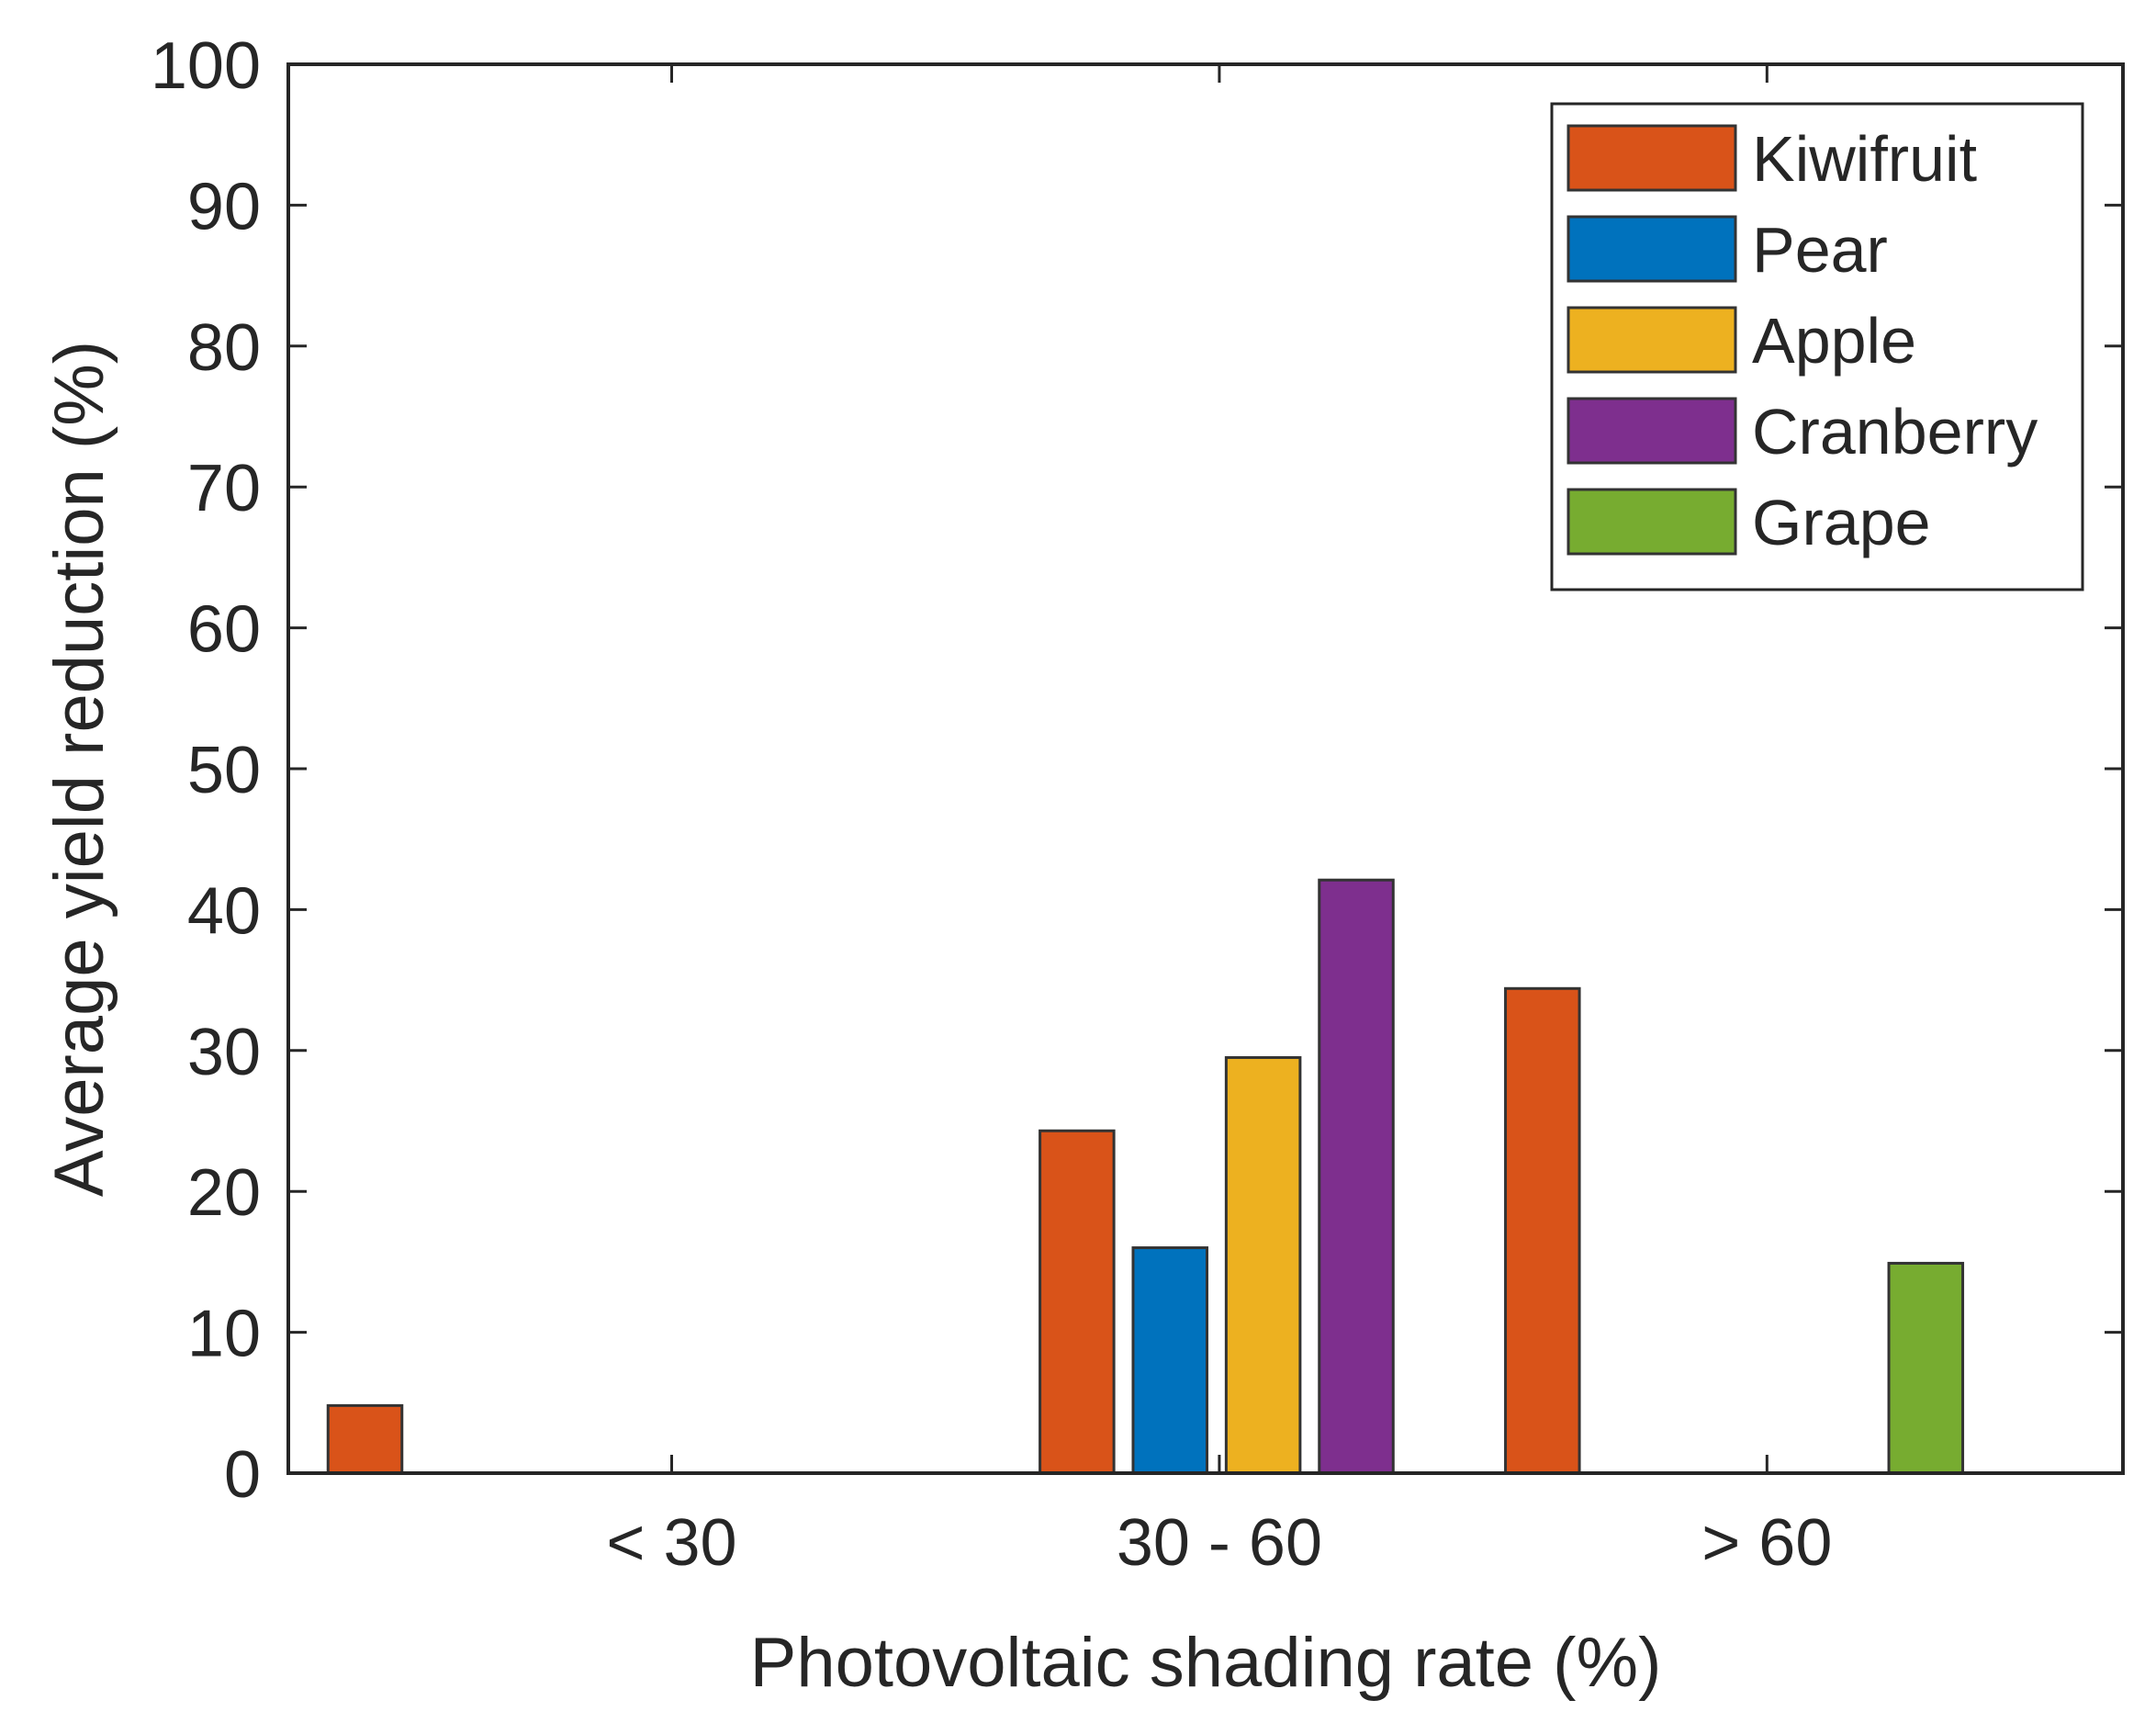 The image size is (2156, 1734). Describe the element at coordinates (1766, 1543) in the screenshot. I see `x-tick-label: > 60` at that location.